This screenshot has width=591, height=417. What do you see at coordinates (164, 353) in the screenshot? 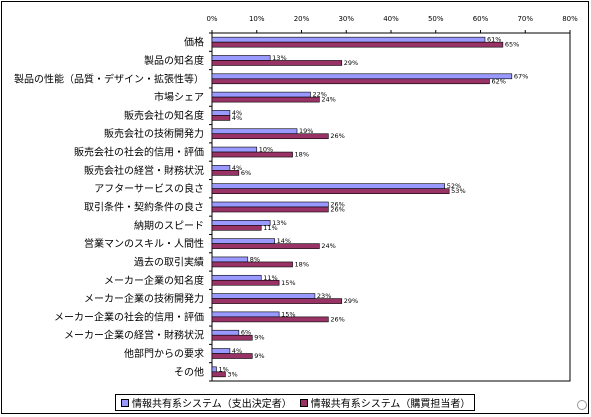
I see `category-label: 他部門からの要求` at bounding box center [164, 353].